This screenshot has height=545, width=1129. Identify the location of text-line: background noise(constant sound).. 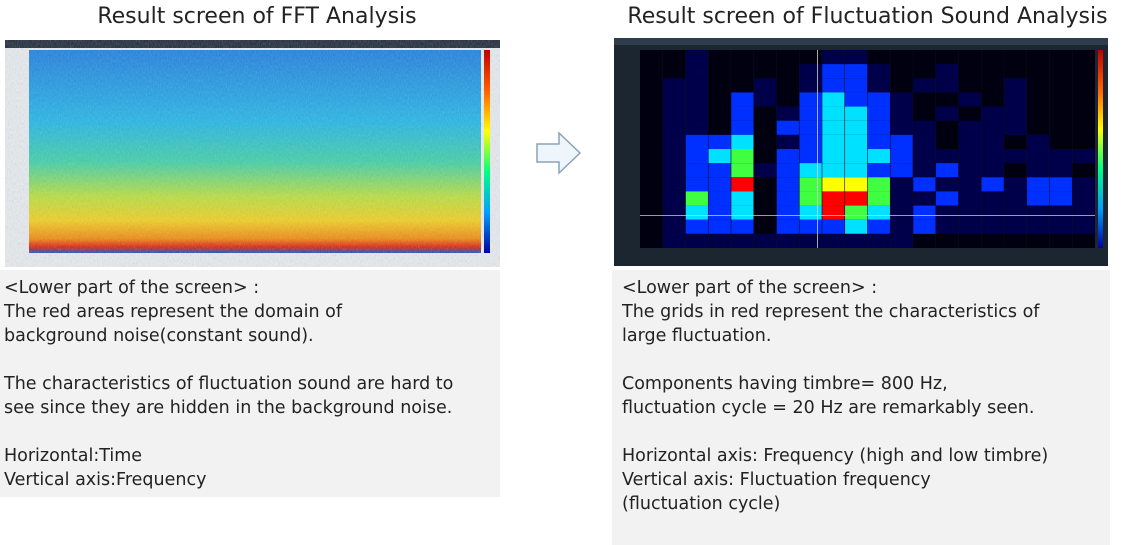
(159, 336).